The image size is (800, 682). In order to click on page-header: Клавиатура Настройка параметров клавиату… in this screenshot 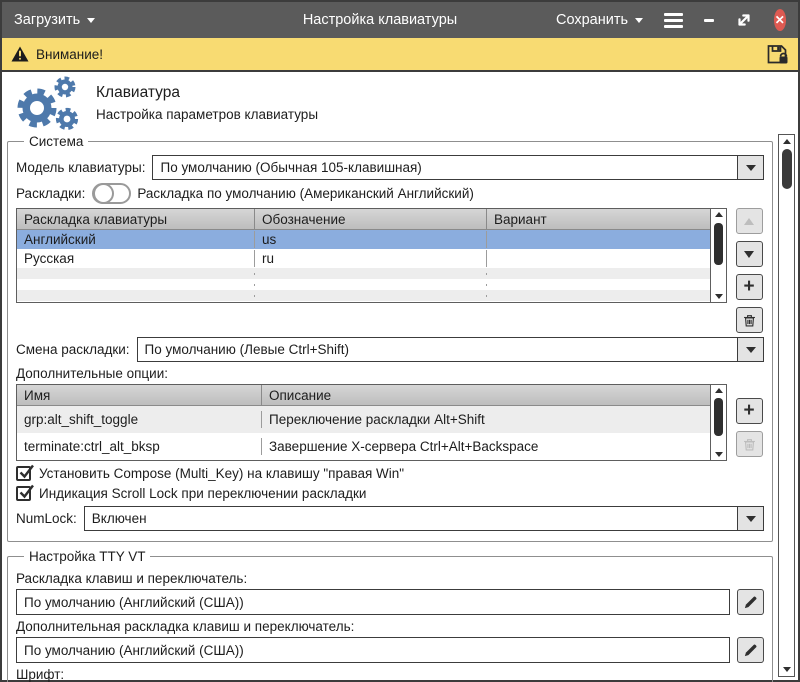, I will do `click(400, 103)`.